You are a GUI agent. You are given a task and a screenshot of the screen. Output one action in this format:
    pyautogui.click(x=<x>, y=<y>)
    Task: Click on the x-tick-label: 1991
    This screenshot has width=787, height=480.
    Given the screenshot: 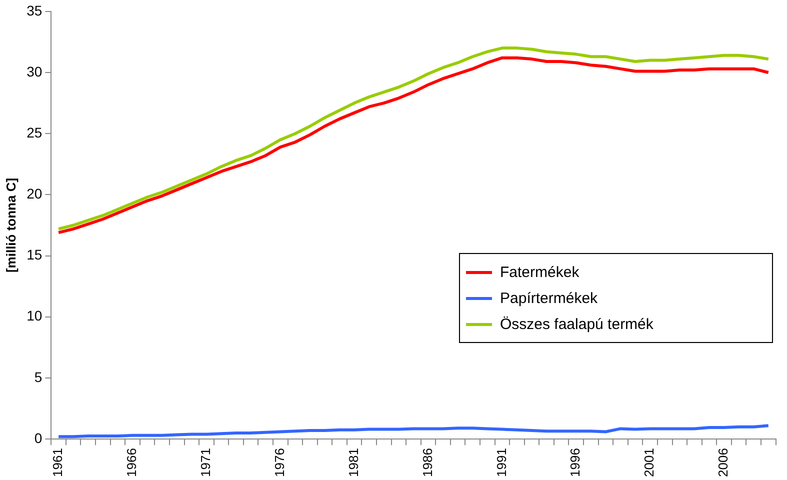 What is the action you would take?
    pyautogui.click(x=501, y=462)
    